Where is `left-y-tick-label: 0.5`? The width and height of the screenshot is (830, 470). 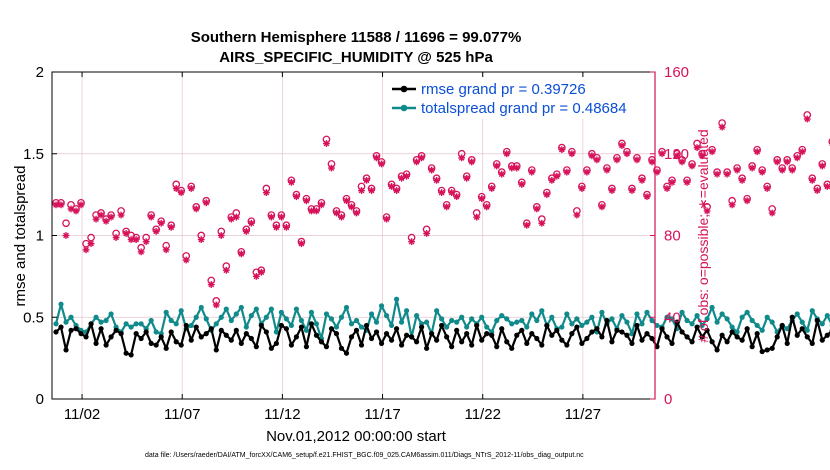 left-y-tick-label: 0.5 is located at coordinates (33, 317).